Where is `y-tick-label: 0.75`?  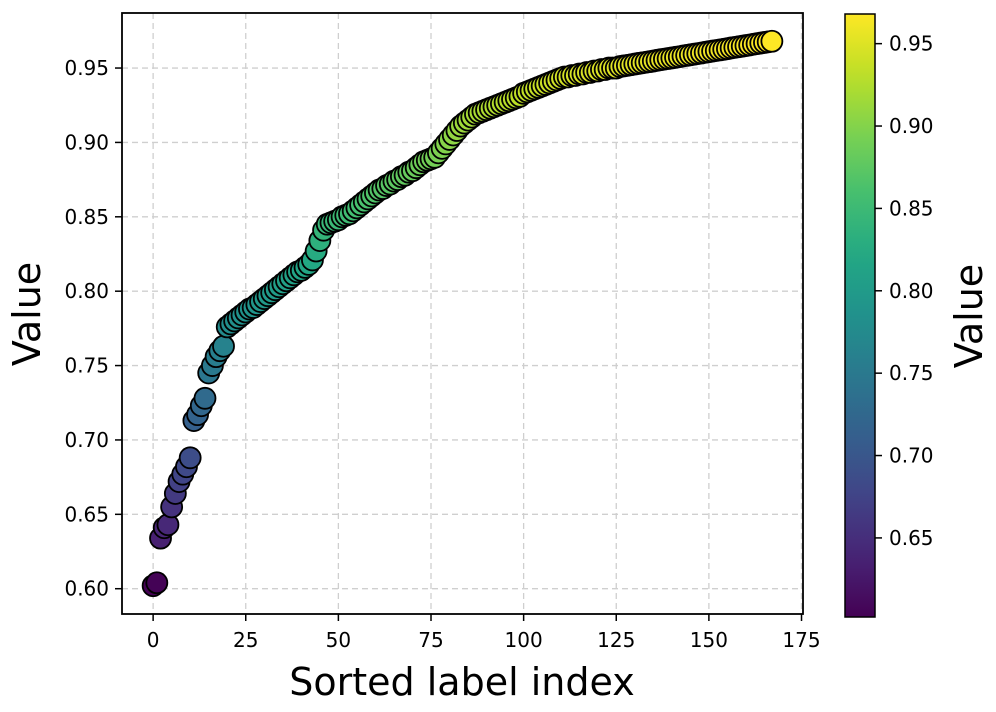 y-tick-label: 0.75 is located at coordinates (86, 366).